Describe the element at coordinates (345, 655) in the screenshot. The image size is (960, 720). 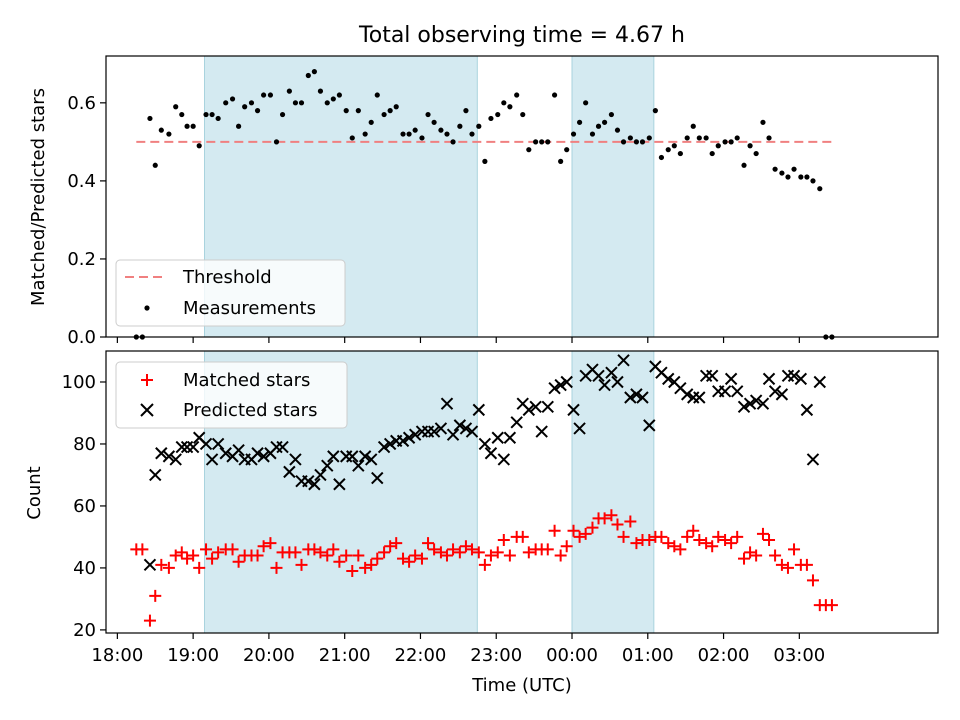
I see `x-tick-label: 21:00` at that location.